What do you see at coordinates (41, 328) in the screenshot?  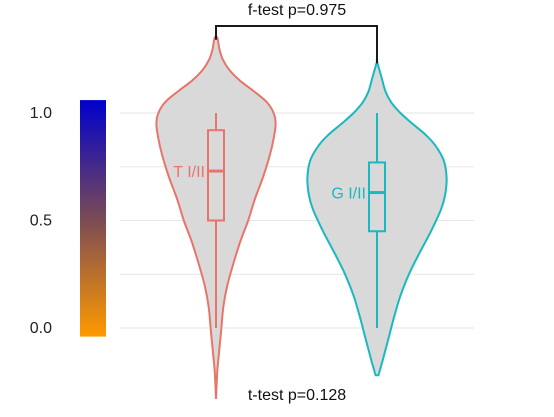 I see `y-tick-label: 0.0` at bounding box center [41, 328].